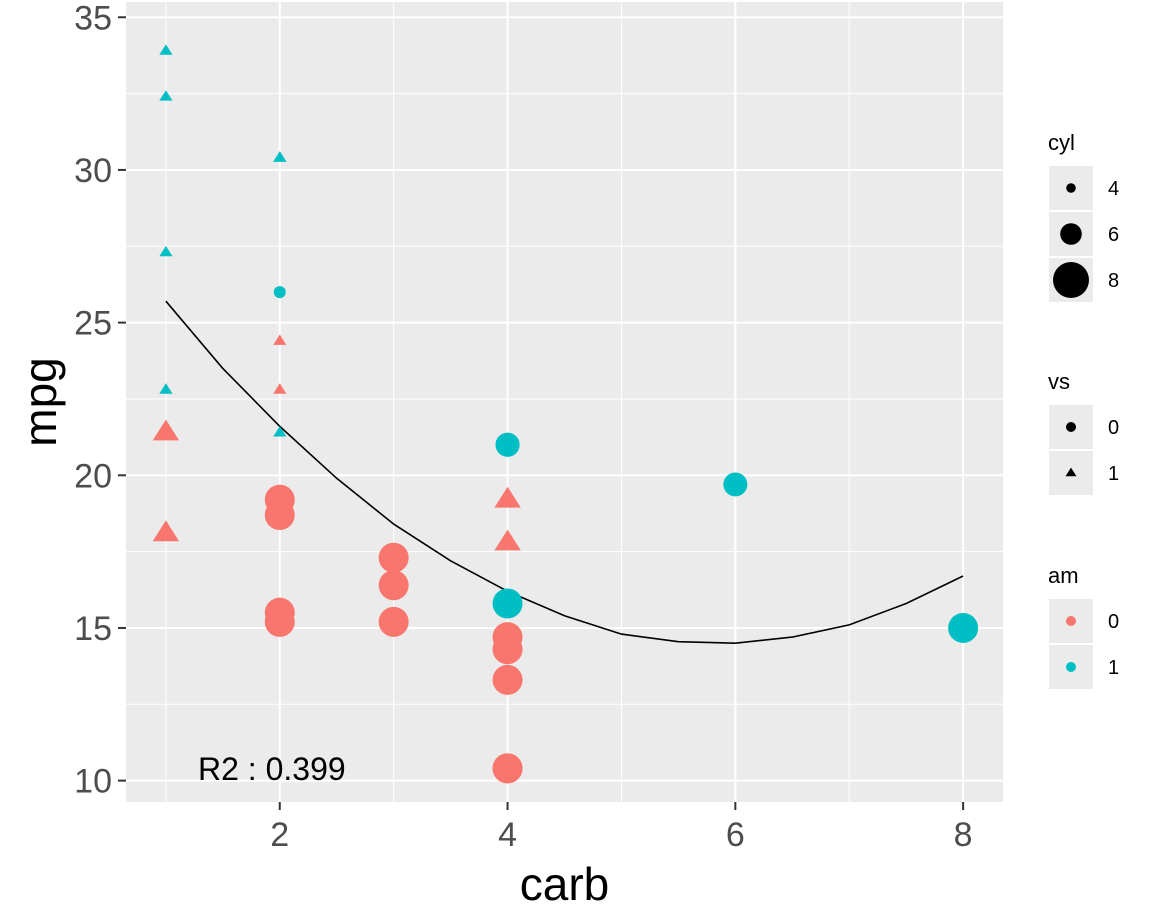 The height and width of the screenshot is (921, 1152). What do you see at coordinates (279, 835) in the screenshot?
I see `x-tick-label: 2` at bounding box center [279, 835].